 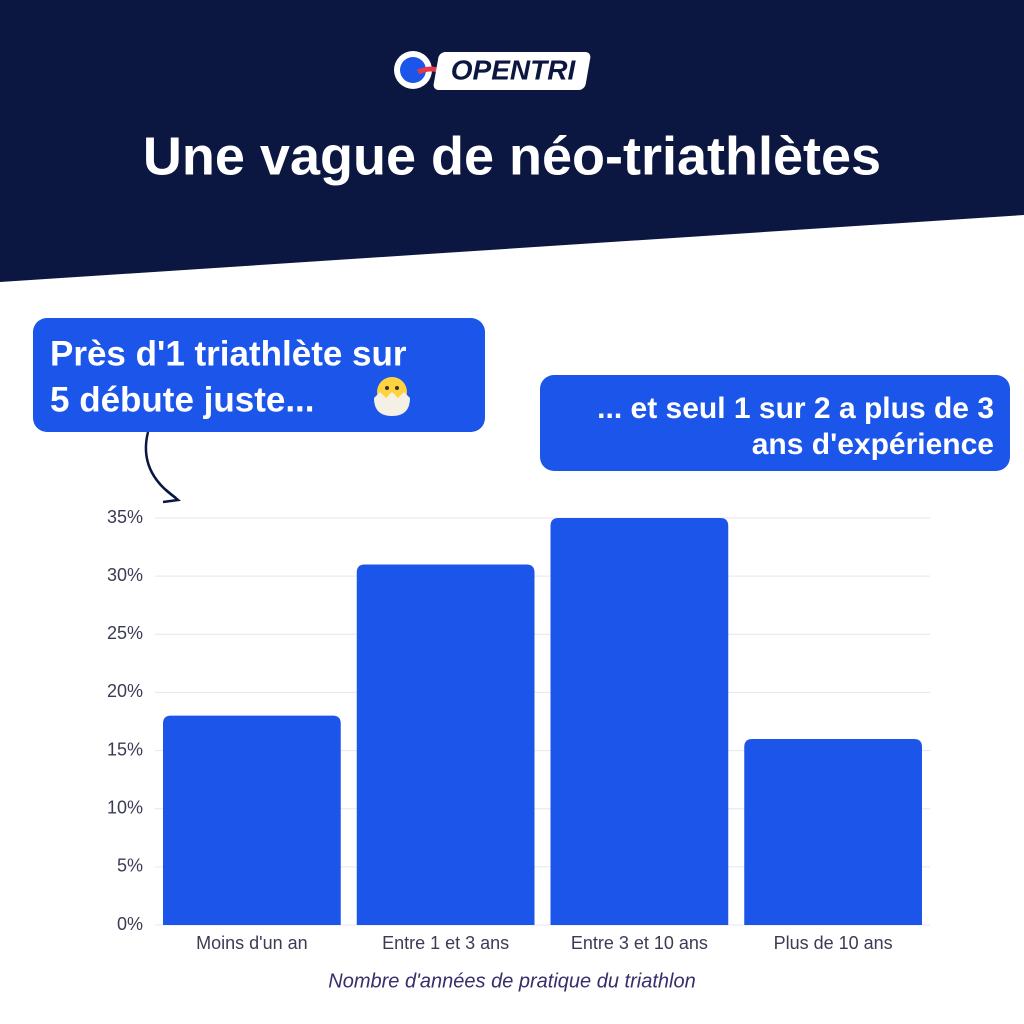 What do you see at coordinates (639, 943) in the screenshot?
I see `x-tick-label: Entre 3 et 10 ans` at bounding box center [639, 943].